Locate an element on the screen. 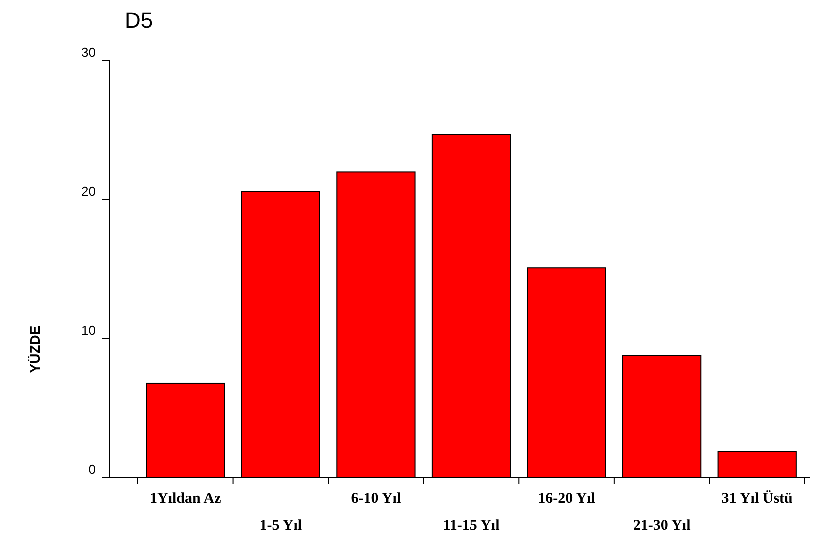 The height and width of the screenshot is (545, 824). x-tick-label: 1Yıldan Az is located at coordinates (186, 499).